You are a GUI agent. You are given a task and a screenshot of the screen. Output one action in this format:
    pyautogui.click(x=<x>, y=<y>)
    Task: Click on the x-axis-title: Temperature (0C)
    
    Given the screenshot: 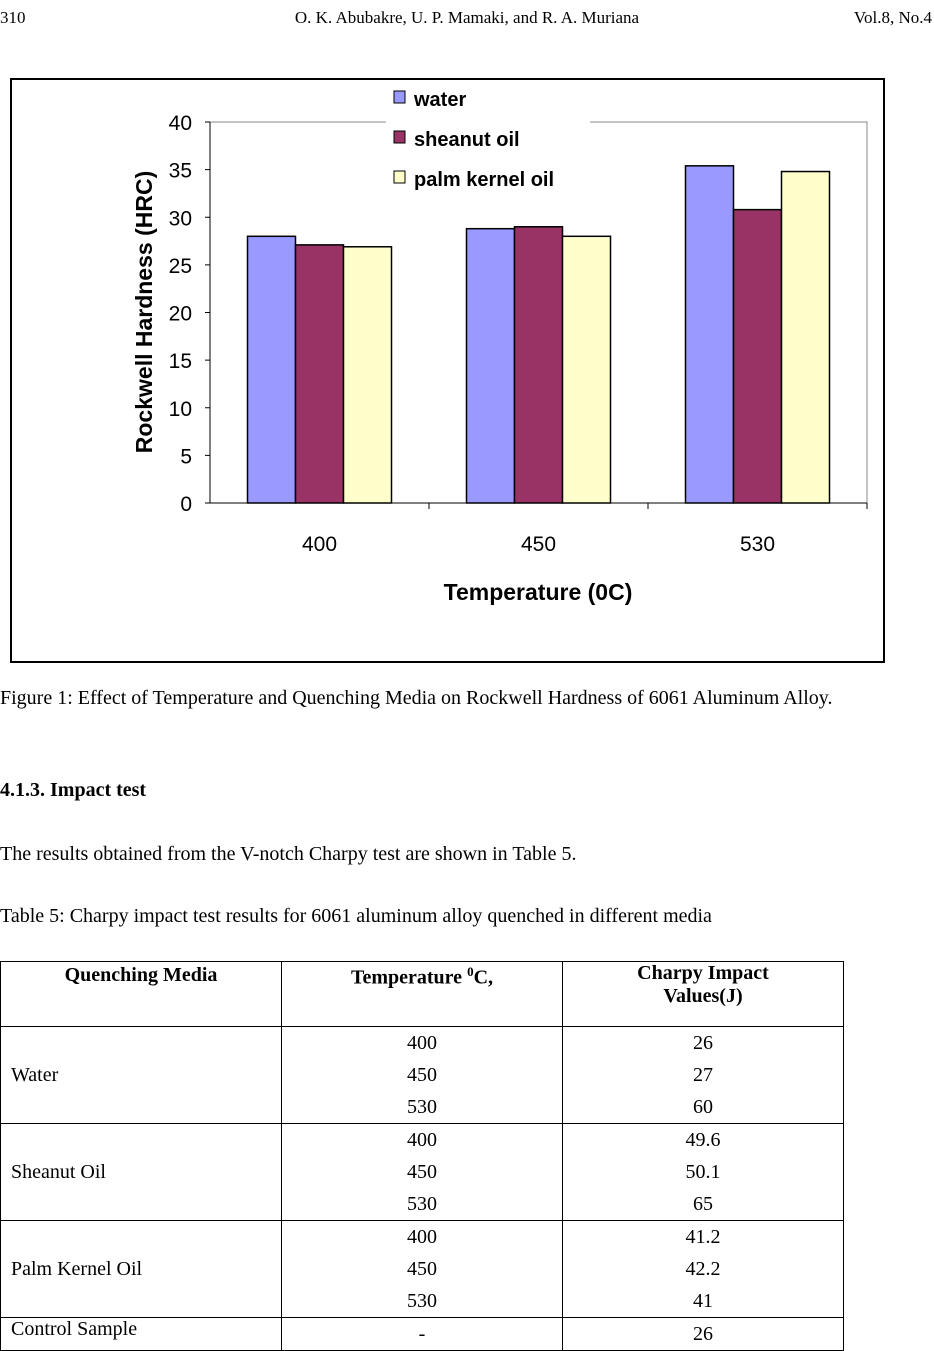 What is the action you would take?
    pyautogui.click(x=538, y=592)
    